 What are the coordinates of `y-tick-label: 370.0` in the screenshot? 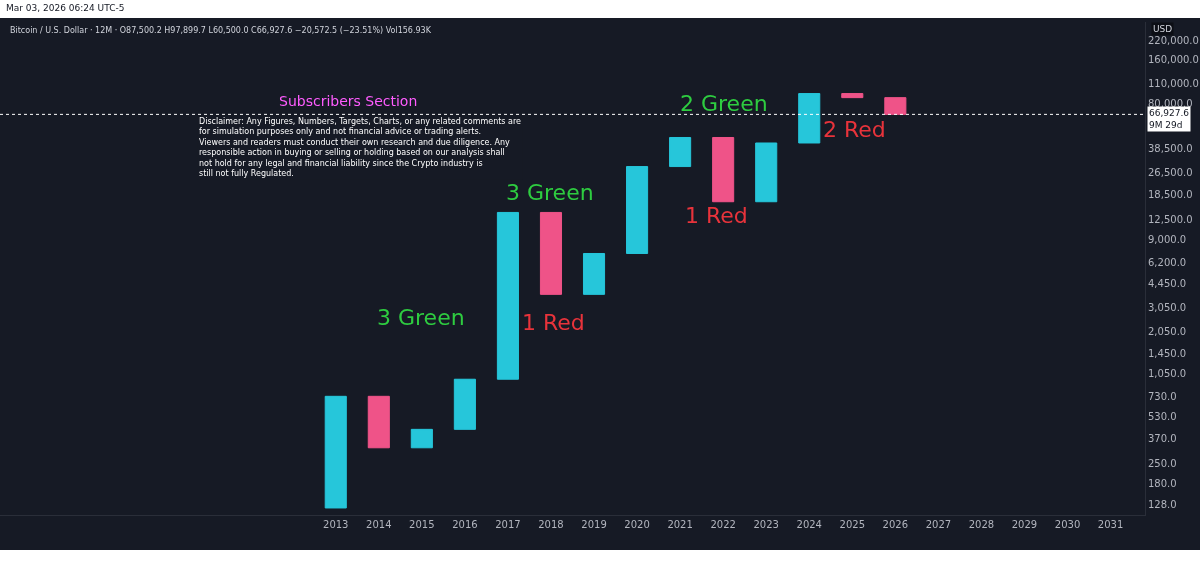 It's located at (1162, 439).